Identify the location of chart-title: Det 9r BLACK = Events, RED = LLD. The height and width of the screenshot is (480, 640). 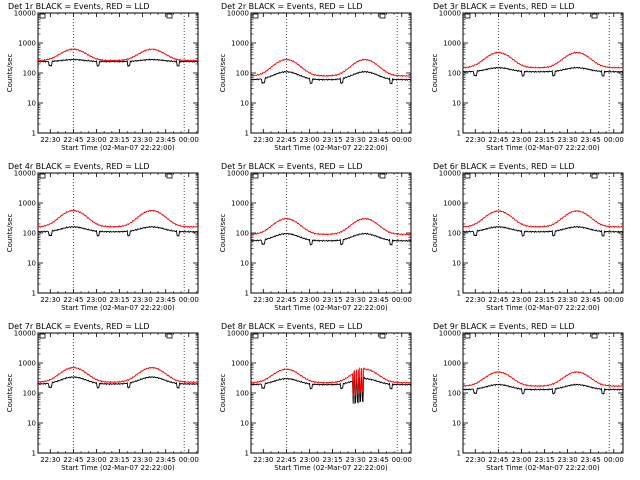
(504, 326).